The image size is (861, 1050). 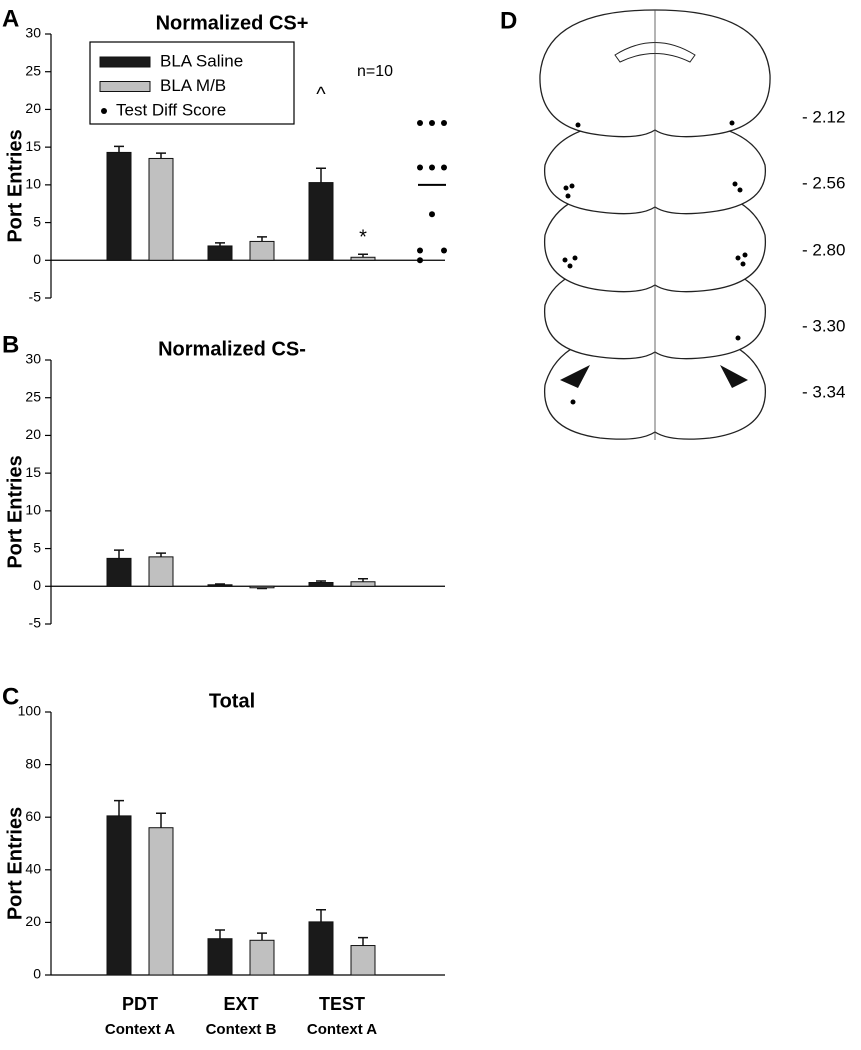 What do you see at coordinates (10, 696) in the screenshot?
I see `panel-label: C` at bounding box center [10, 696].